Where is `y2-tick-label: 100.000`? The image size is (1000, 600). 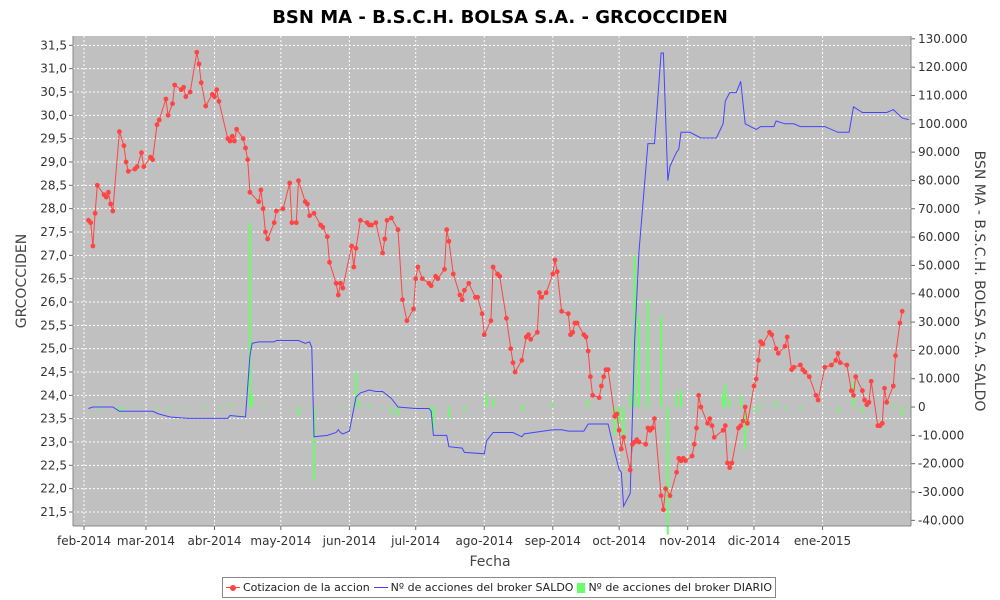
y2-tick-label: 100.000 is located at coordinates (943, 124).